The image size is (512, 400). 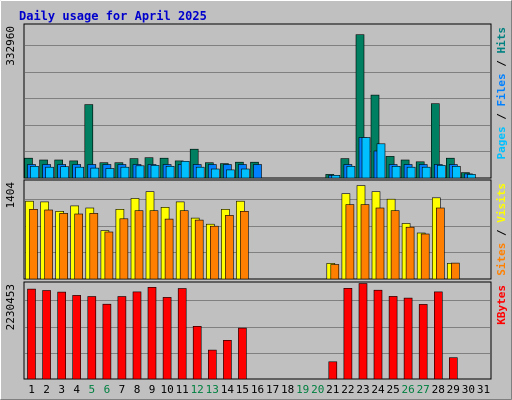 I want to click on x-tick-label-13: 13, so click(x=212, y=389).